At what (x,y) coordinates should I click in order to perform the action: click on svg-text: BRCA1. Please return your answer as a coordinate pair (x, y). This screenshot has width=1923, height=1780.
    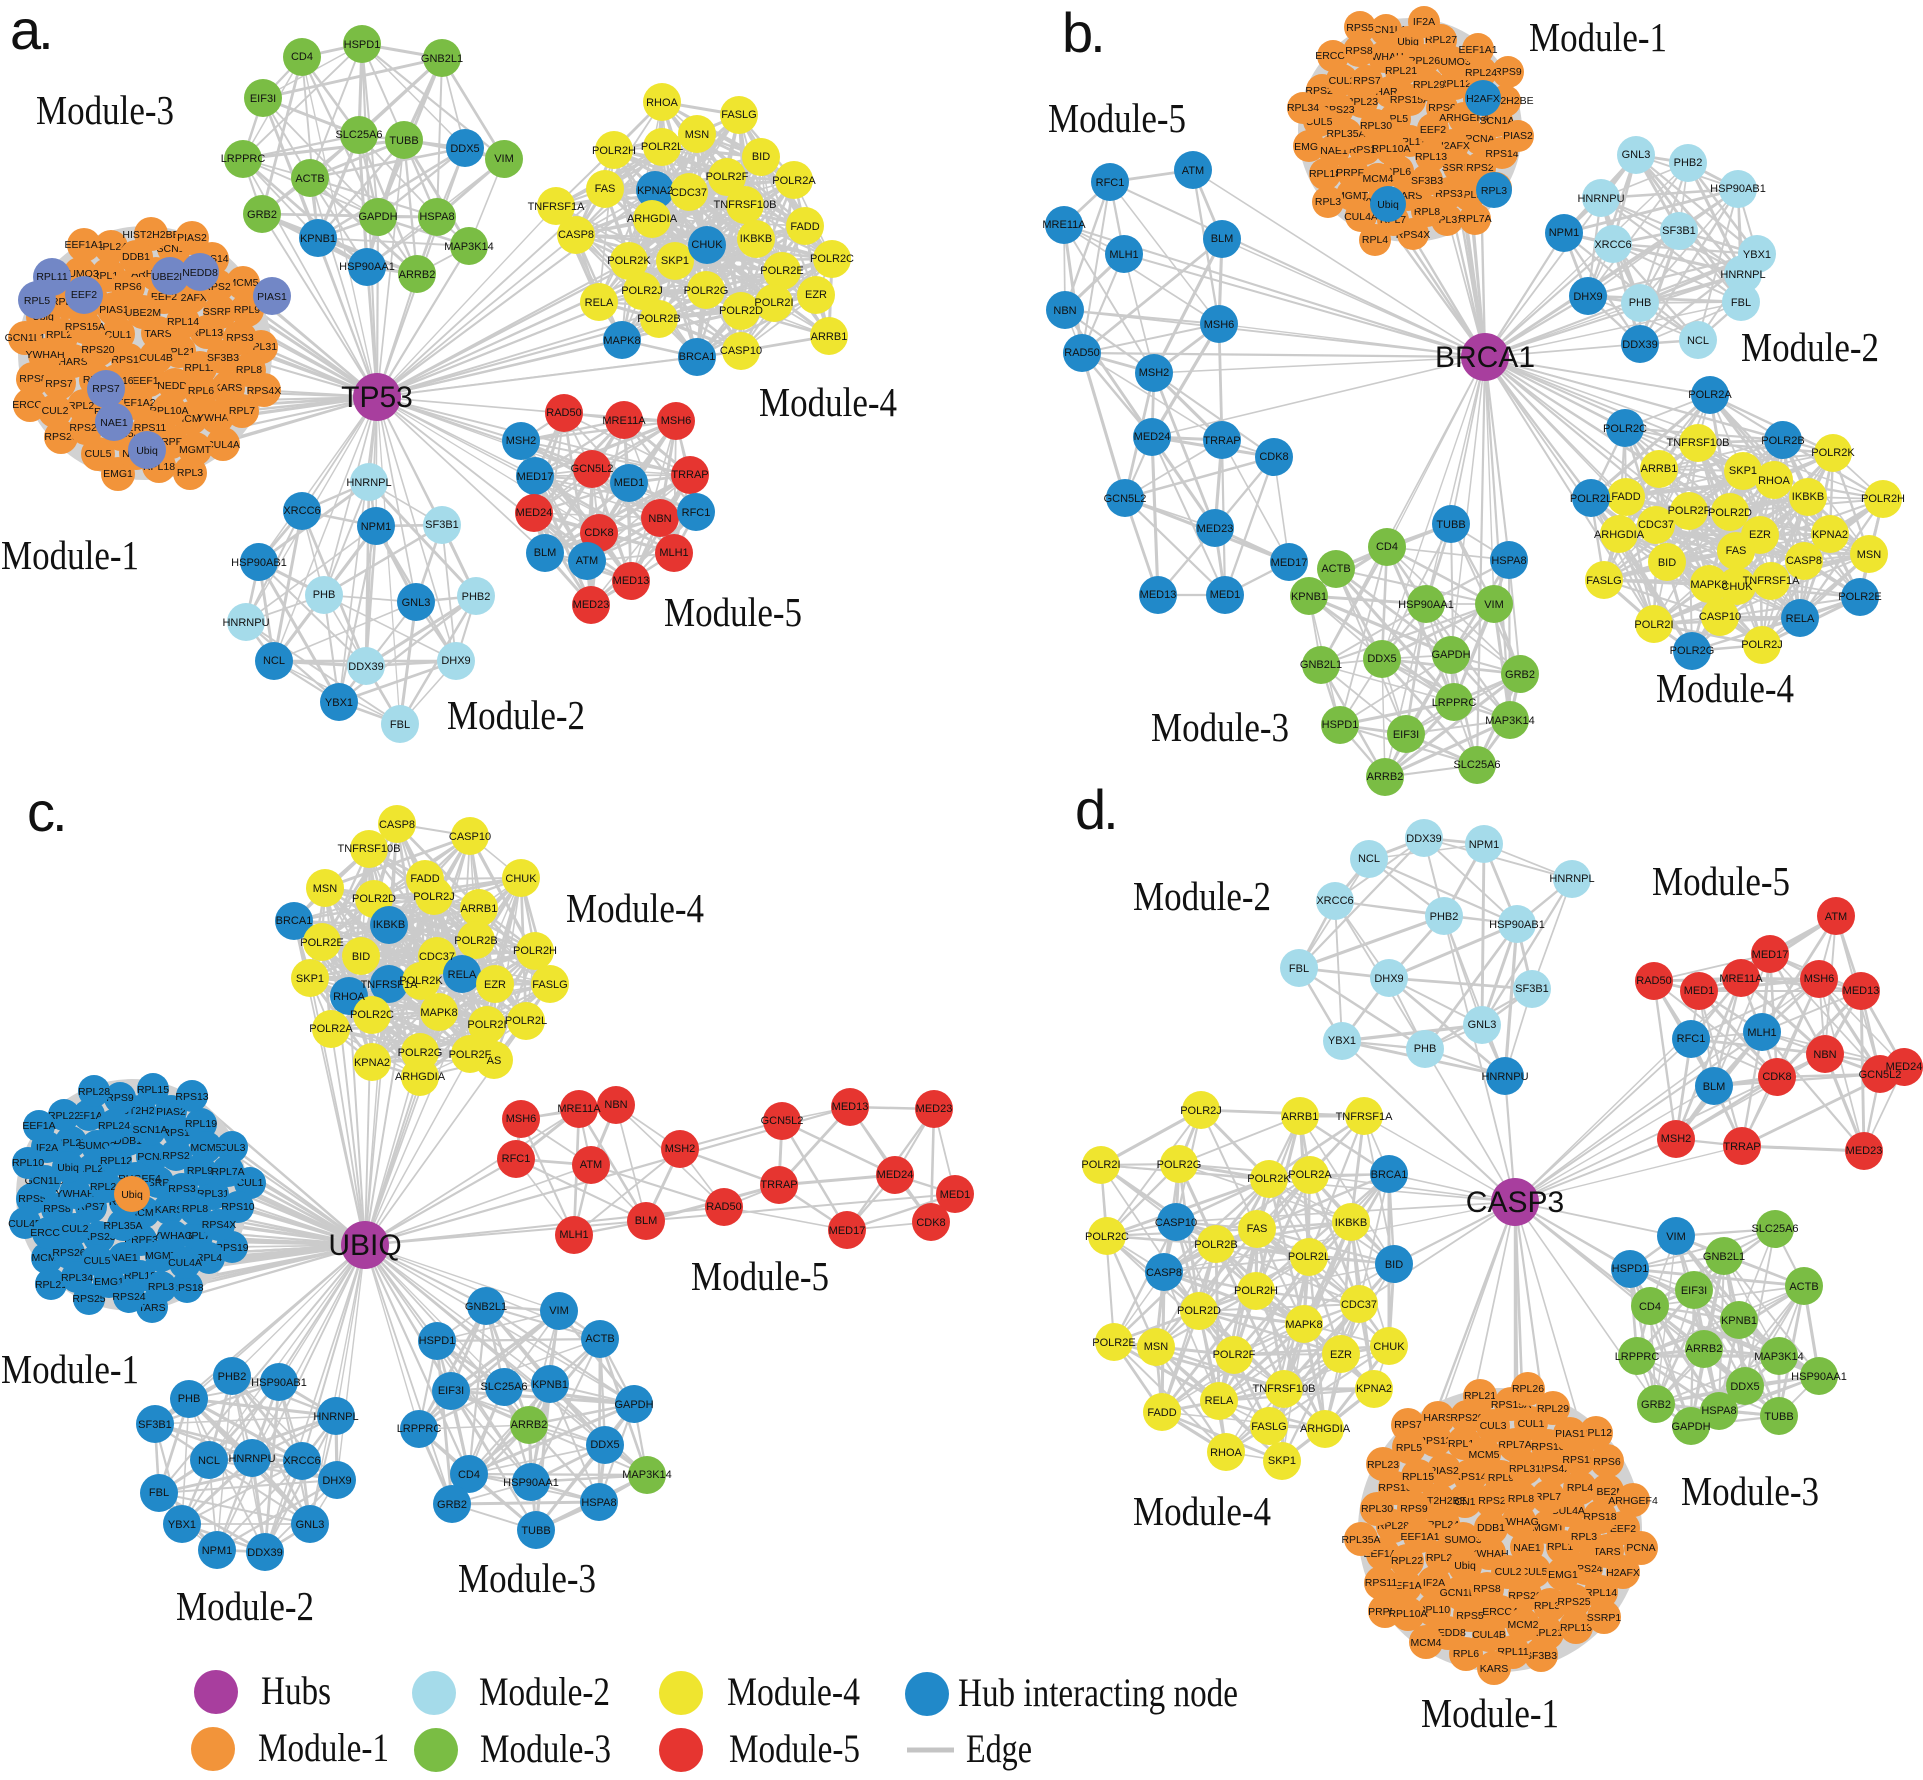
    Looking at the image, I should click on (1389, 1175).